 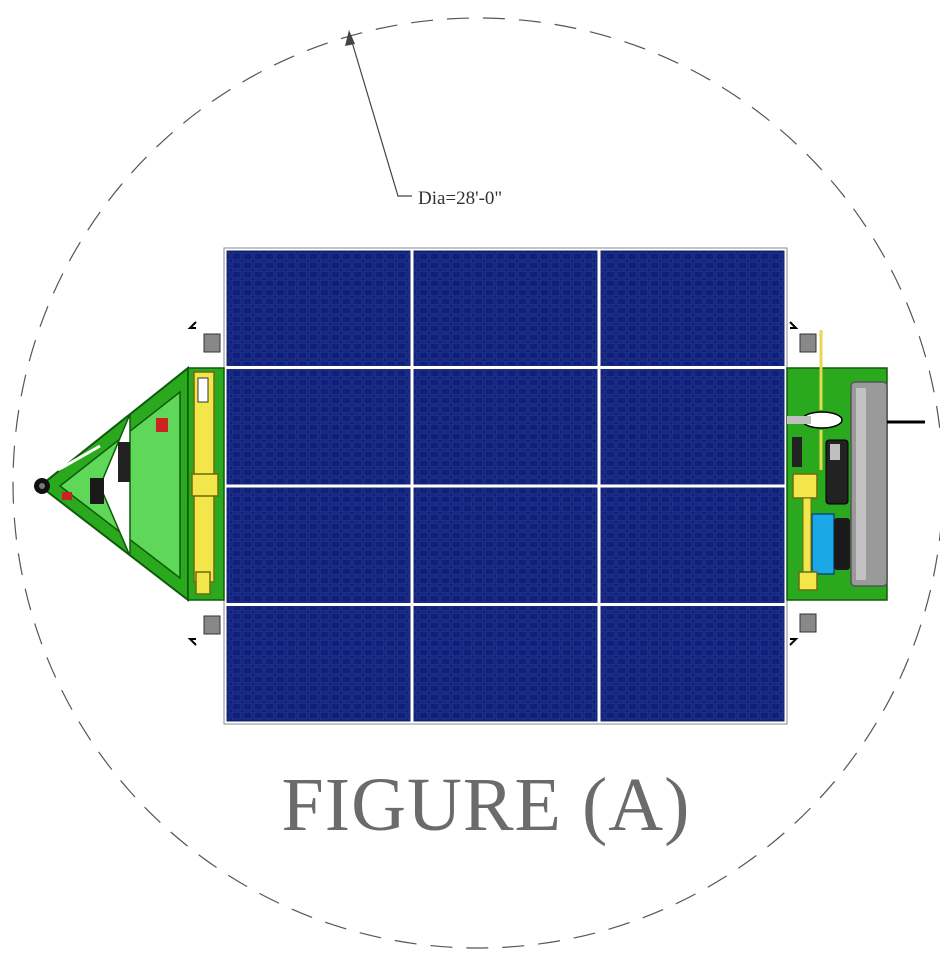 I want to click on equipment-deck, so click(x=855, y=465).